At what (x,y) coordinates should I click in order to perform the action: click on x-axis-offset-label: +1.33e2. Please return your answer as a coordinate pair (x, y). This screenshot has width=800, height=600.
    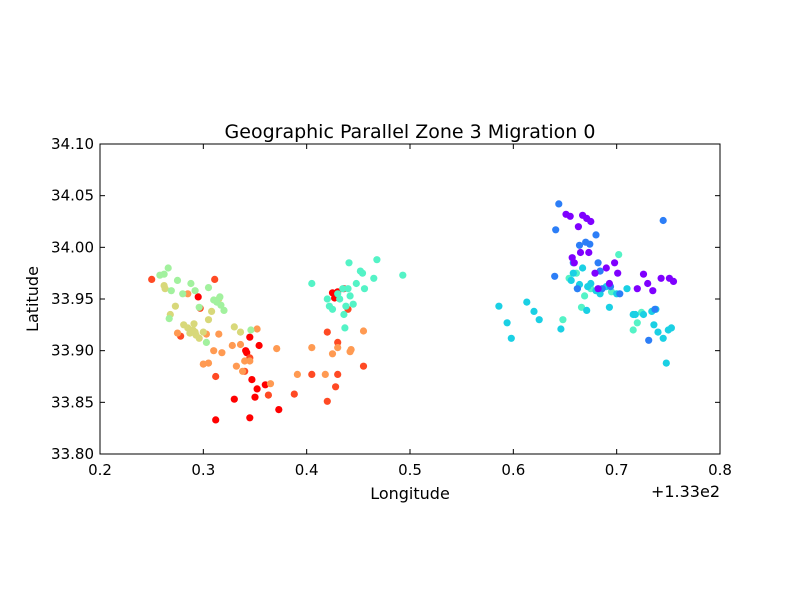
    Looking at the image, I should click on (685, 491).